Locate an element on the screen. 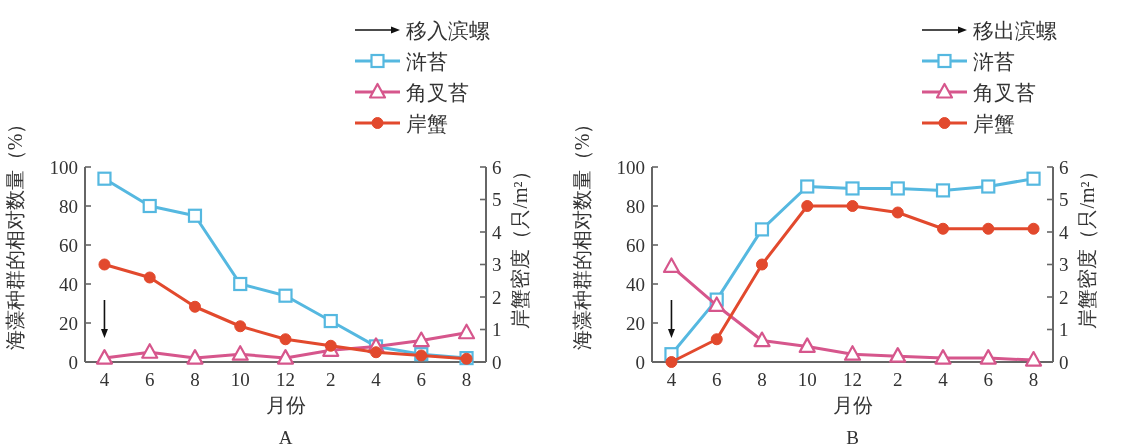  text: A is located at coordinates (285, 437).